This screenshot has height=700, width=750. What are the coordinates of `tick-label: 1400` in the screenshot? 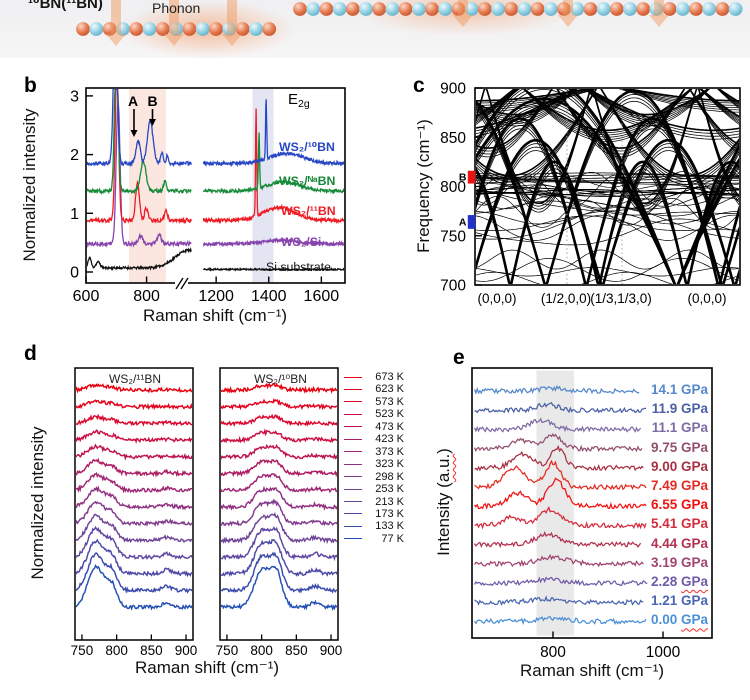 It's located at (269, 296).